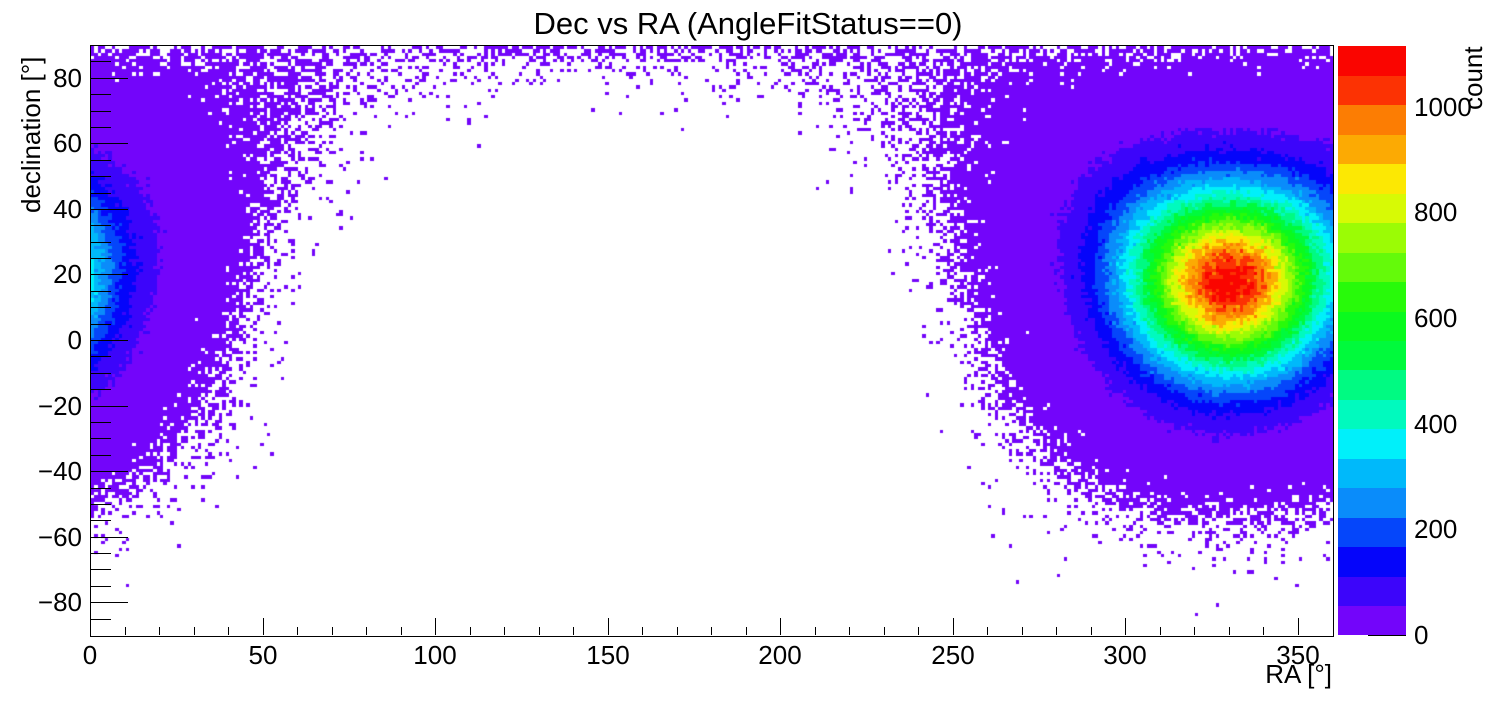 The width and height of the screenshot is (1496, 722). Describe the element at coordinates (67, 209) in the screenshot. I see `y-tick-label: 40` at that location.